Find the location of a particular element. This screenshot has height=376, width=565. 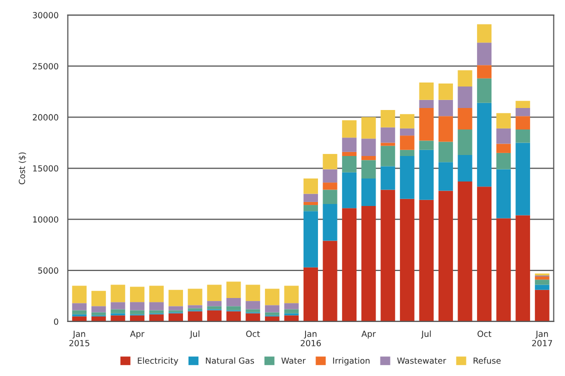

legend-label: Water is located at coordinates (293, 361).